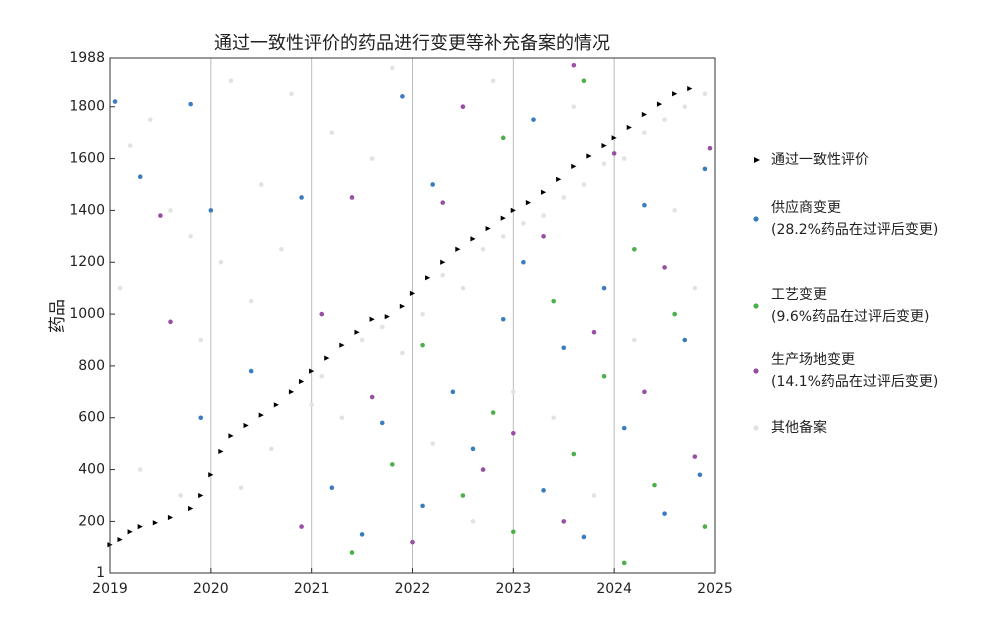  I want to click on x-tick-label: 2021, so click(312, 589).